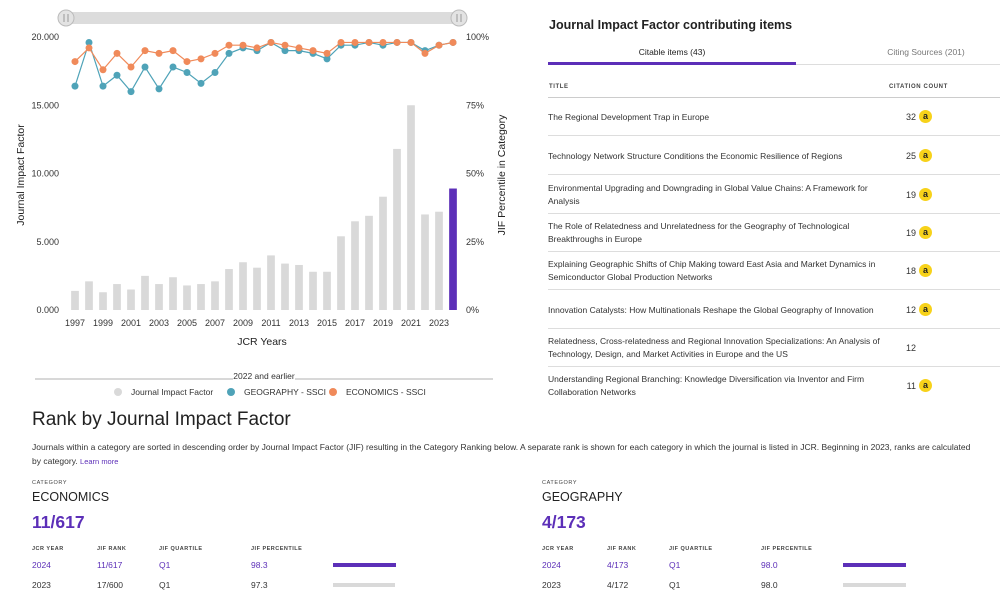 Image resolution: width=1000 pixels, height=603 pixels. I want to click on slider-left-handle, so click(66, 18).